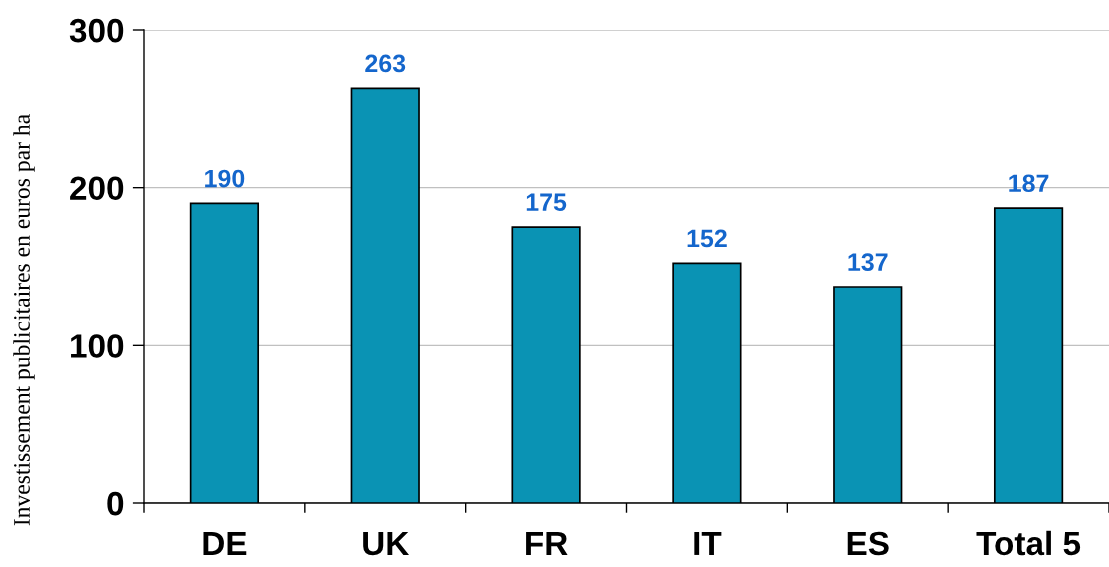 The image size is (1109, 567). What do you see at coordinates (24, 320) in the screenshot?
I see `y-axis-title: Investissement publicitaires en euros par ha` at bounding box center [24, 320].